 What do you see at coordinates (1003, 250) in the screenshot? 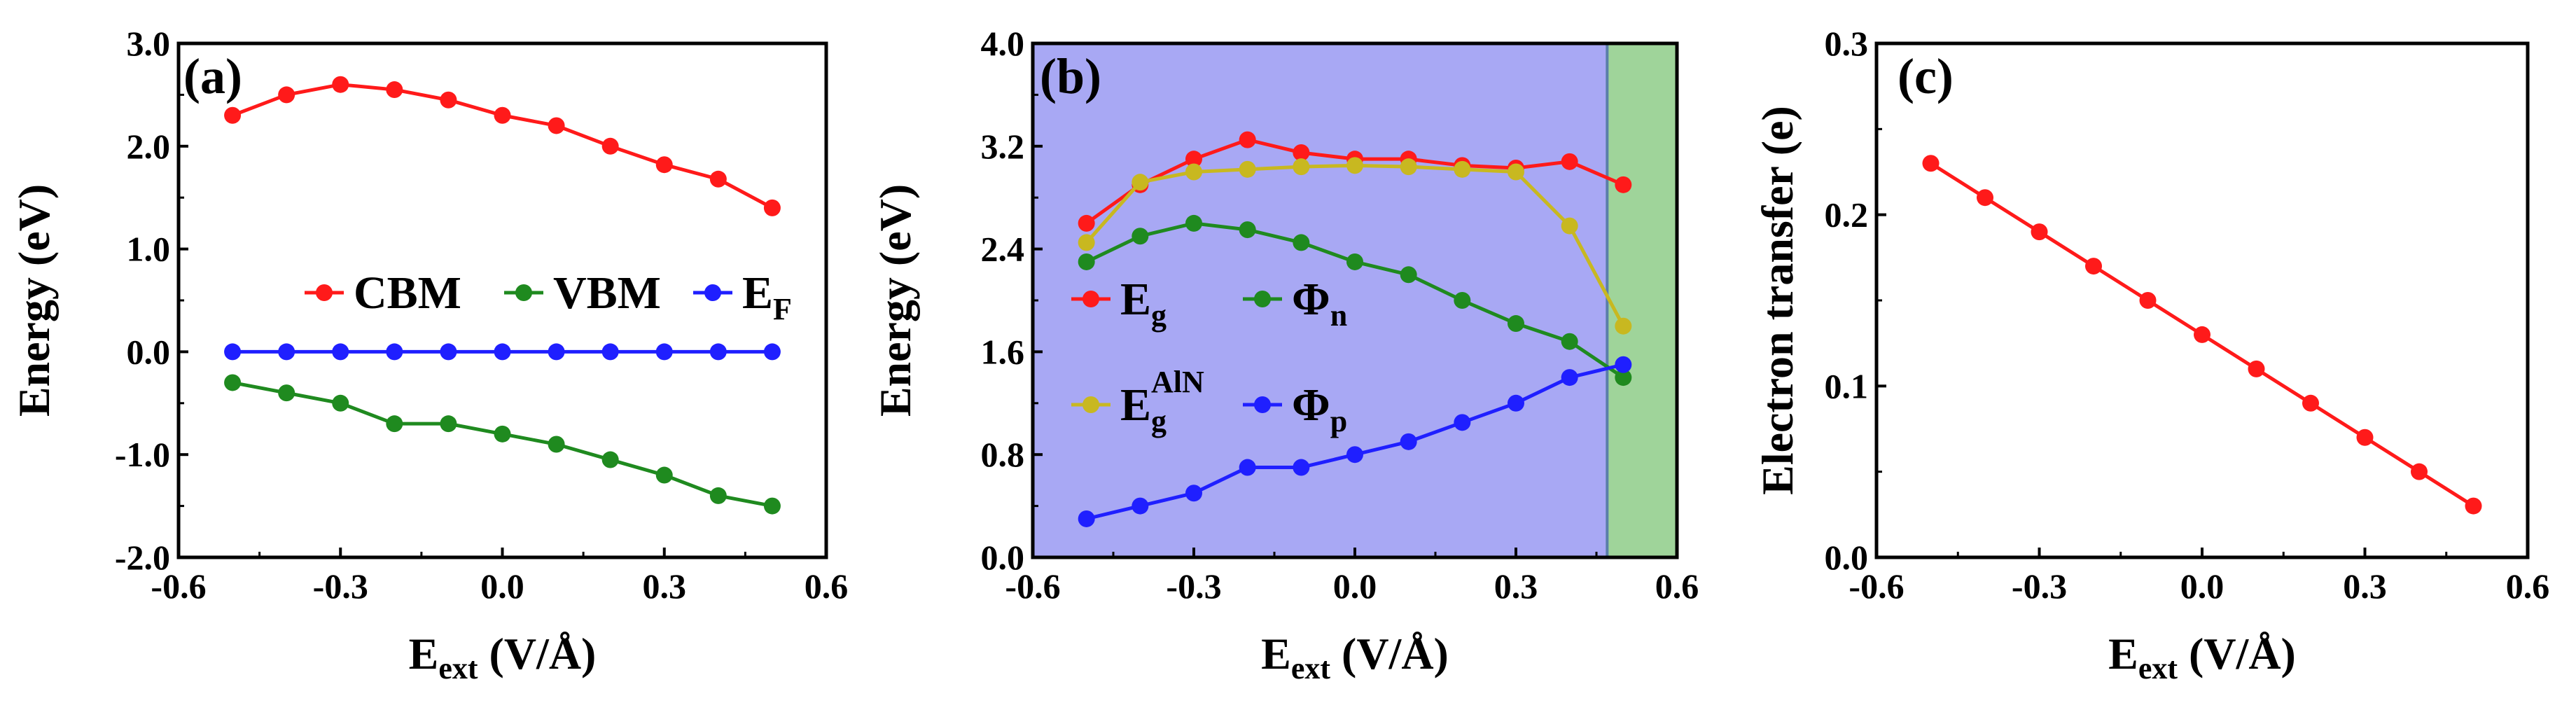
I see `y-tick-label: 2.4` at bounding box center [1003, 250].